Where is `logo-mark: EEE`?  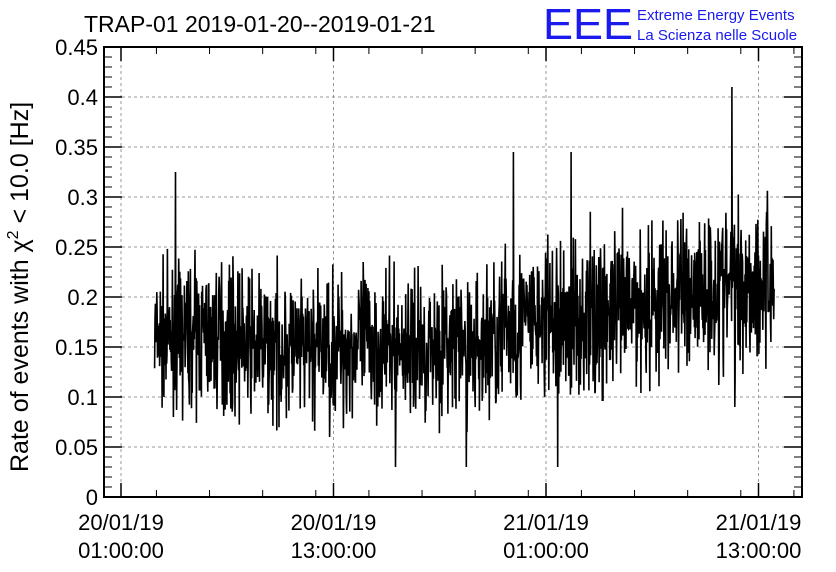
logo-mark: EEE is located at coordinates (588, 24).